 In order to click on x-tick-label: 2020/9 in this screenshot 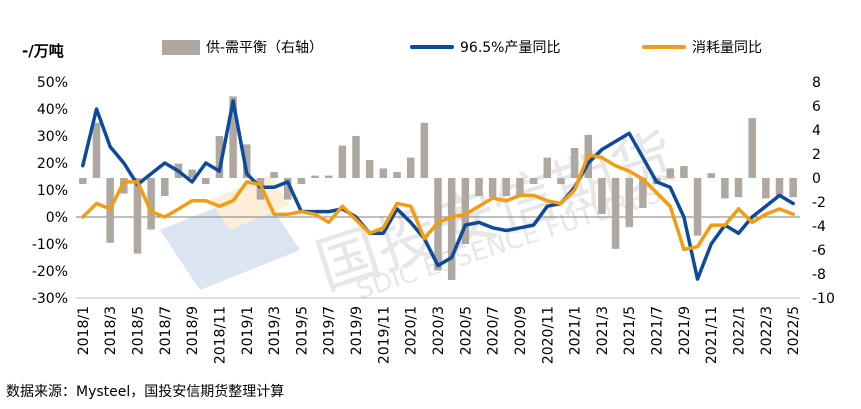, I will do `click(521, 330)`.